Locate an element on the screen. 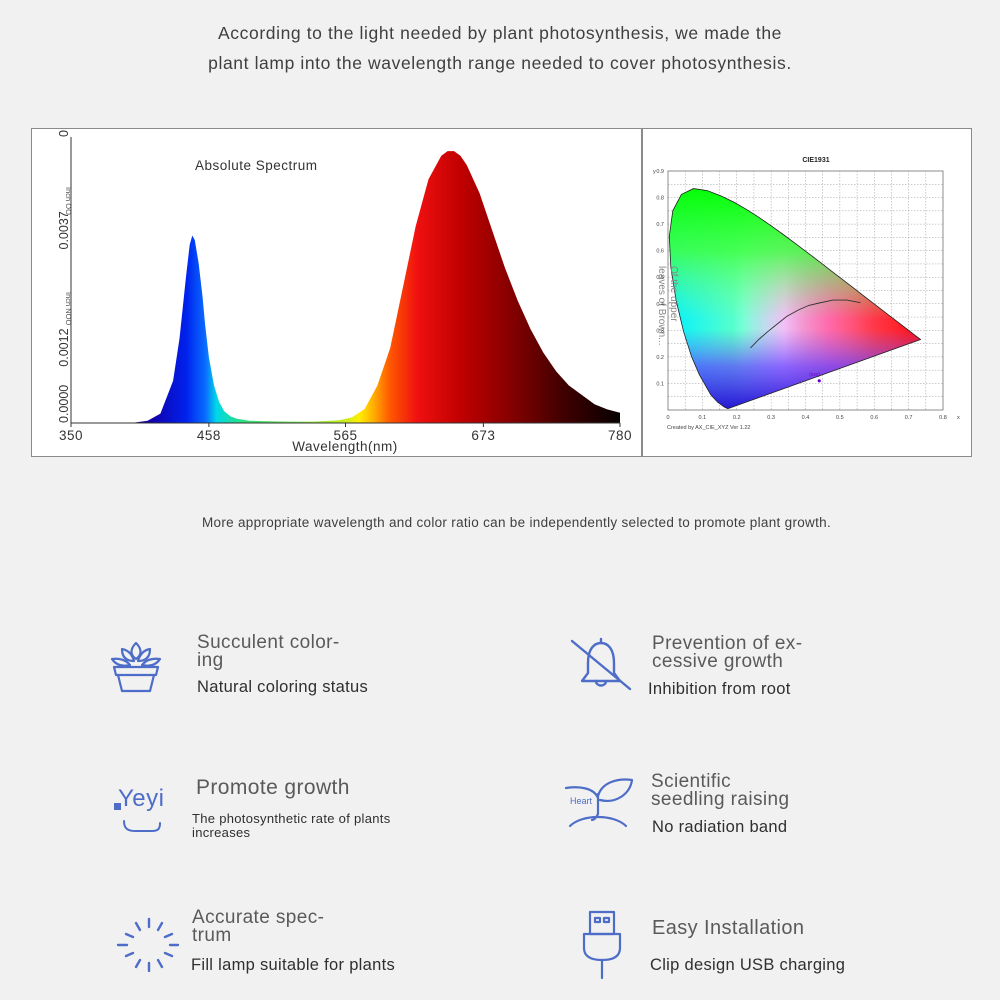 The height and width of the screenshot is (1000, 1000). x-tick-label: 780 is located at coordinates (620, 435).